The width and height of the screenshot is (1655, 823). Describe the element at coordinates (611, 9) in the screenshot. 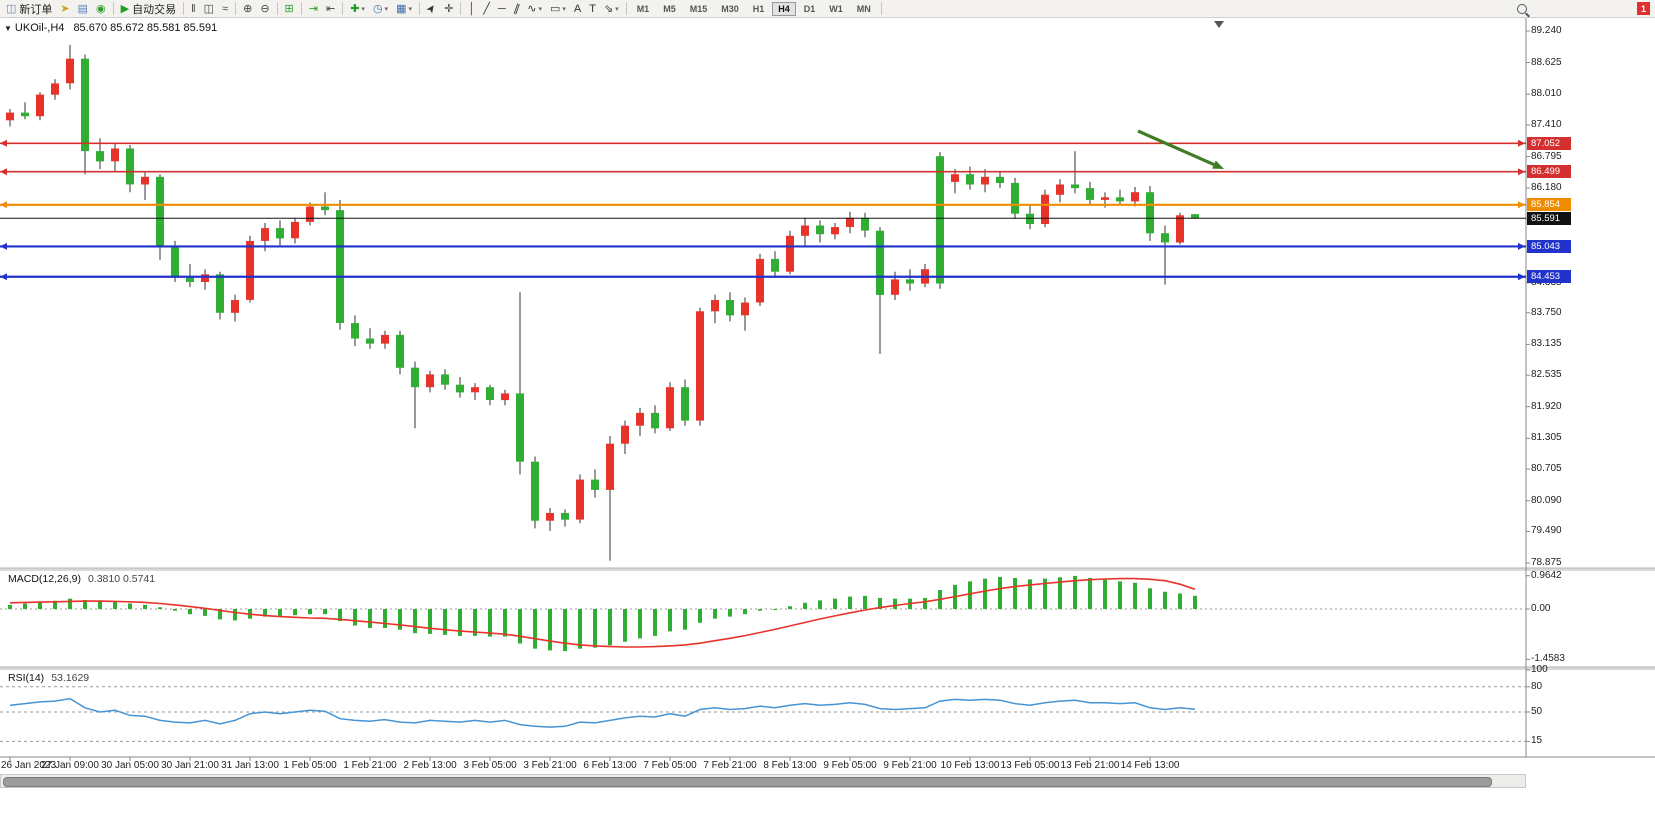

I see `arrows-button: ⇘ ▾` at that location.